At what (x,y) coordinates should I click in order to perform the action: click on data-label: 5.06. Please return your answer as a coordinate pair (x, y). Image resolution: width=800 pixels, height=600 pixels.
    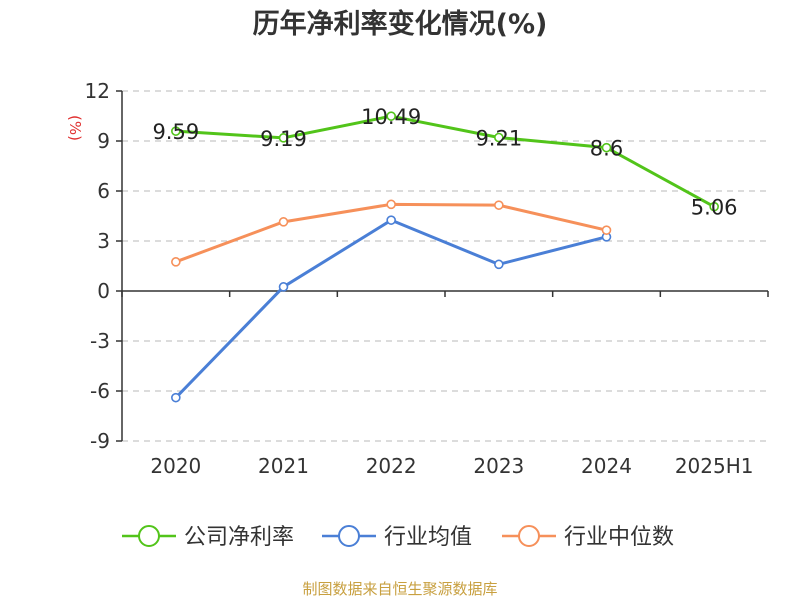
    Looking at the image, I should click on (714, 208).